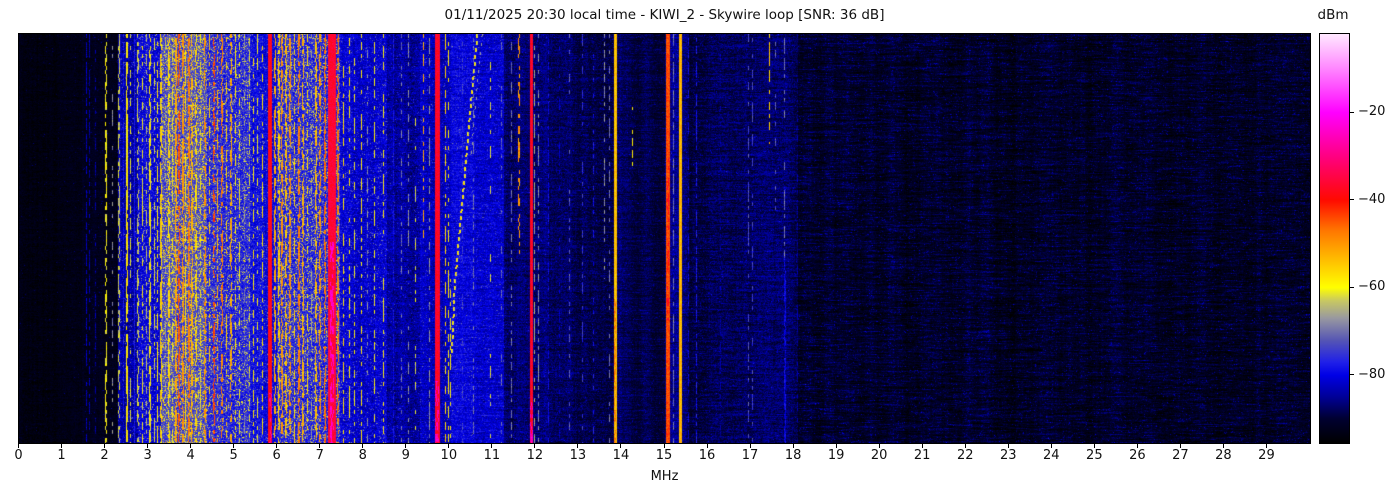 This screenshot has height=500, width=1400. What do you see at coordinates (61, 455) in the screenshot?
I see `x-tick-label: 1` at bounding box center [61, 455].